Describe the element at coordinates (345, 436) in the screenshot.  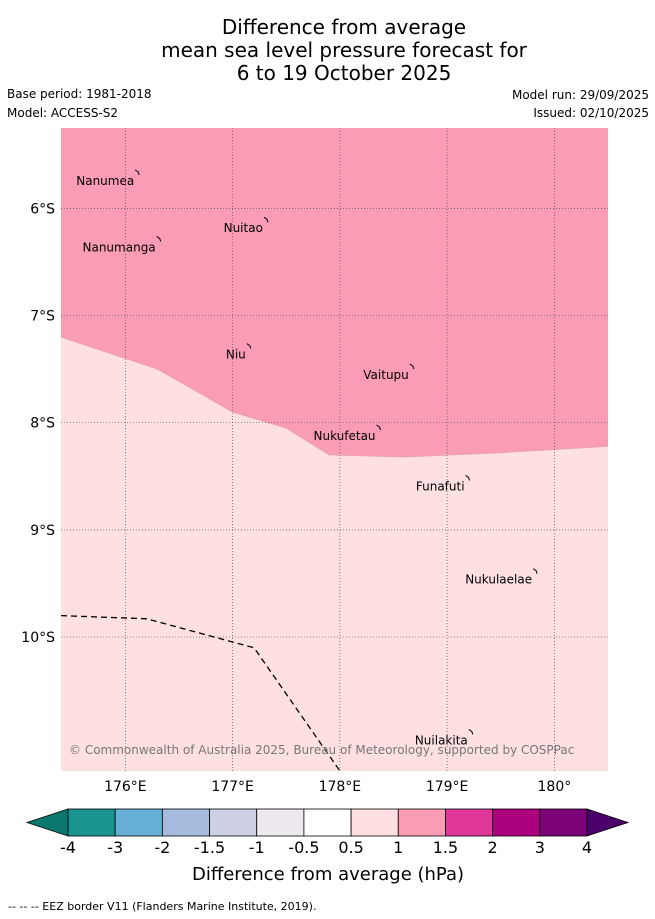
I see `island-label: Nukufetau` at that location.